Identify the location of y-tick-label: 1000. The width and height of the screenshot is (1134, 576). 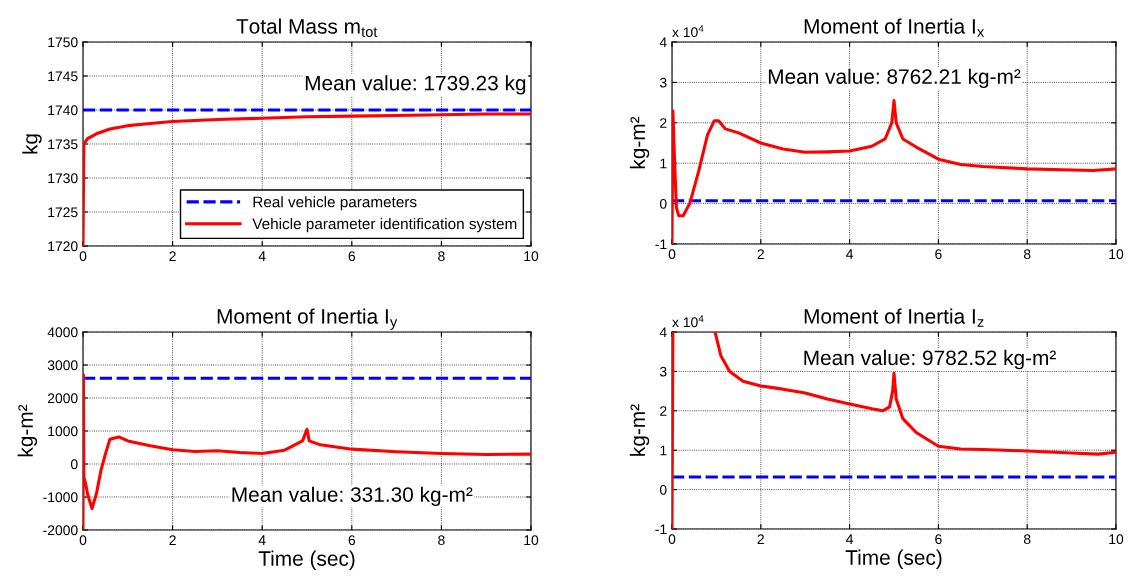
(63, 431).